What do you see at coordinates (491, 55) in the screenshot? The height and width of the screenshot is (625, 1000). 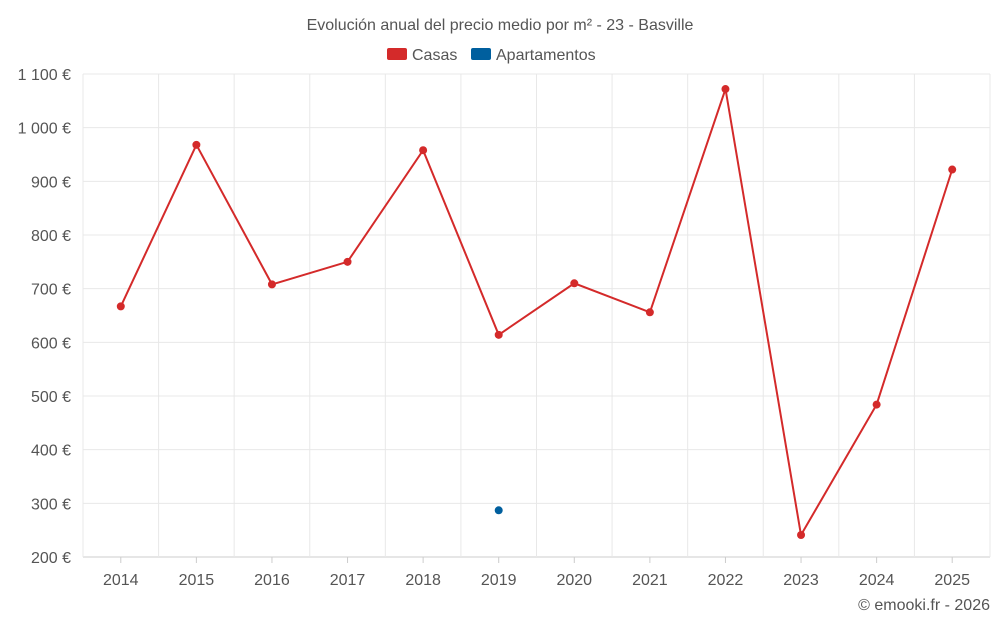 I see `legend: Casas Apartamentos` at bounding box center [491, 55].